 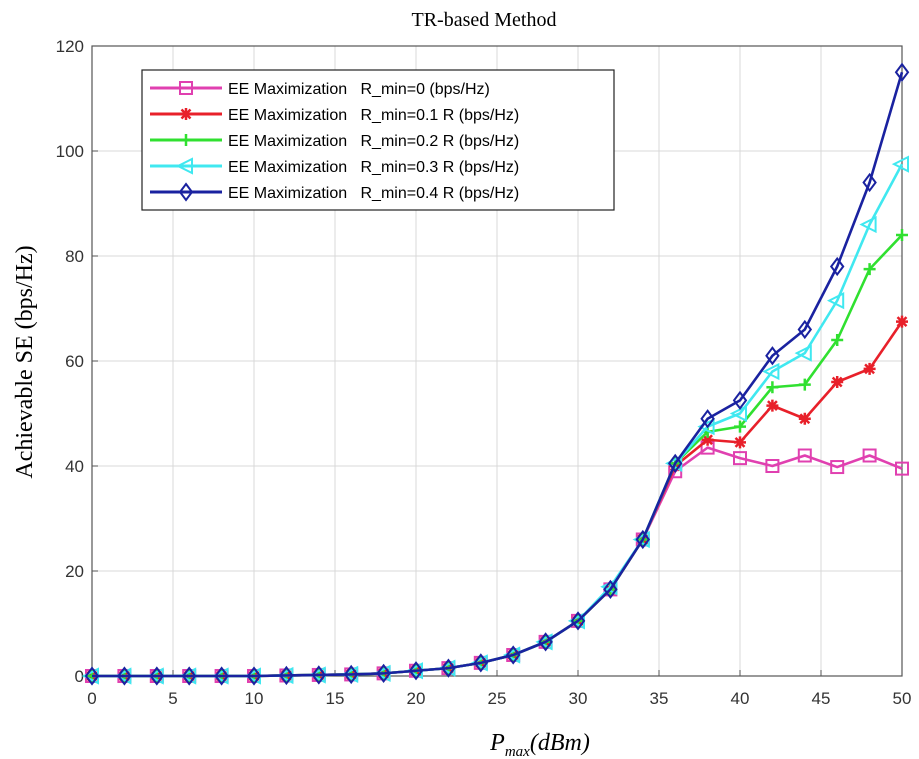 What do you see at coordinates (497, 743) in the screenshot?
I see `x-axis-label-main: P` at bounding box center [497, 743].